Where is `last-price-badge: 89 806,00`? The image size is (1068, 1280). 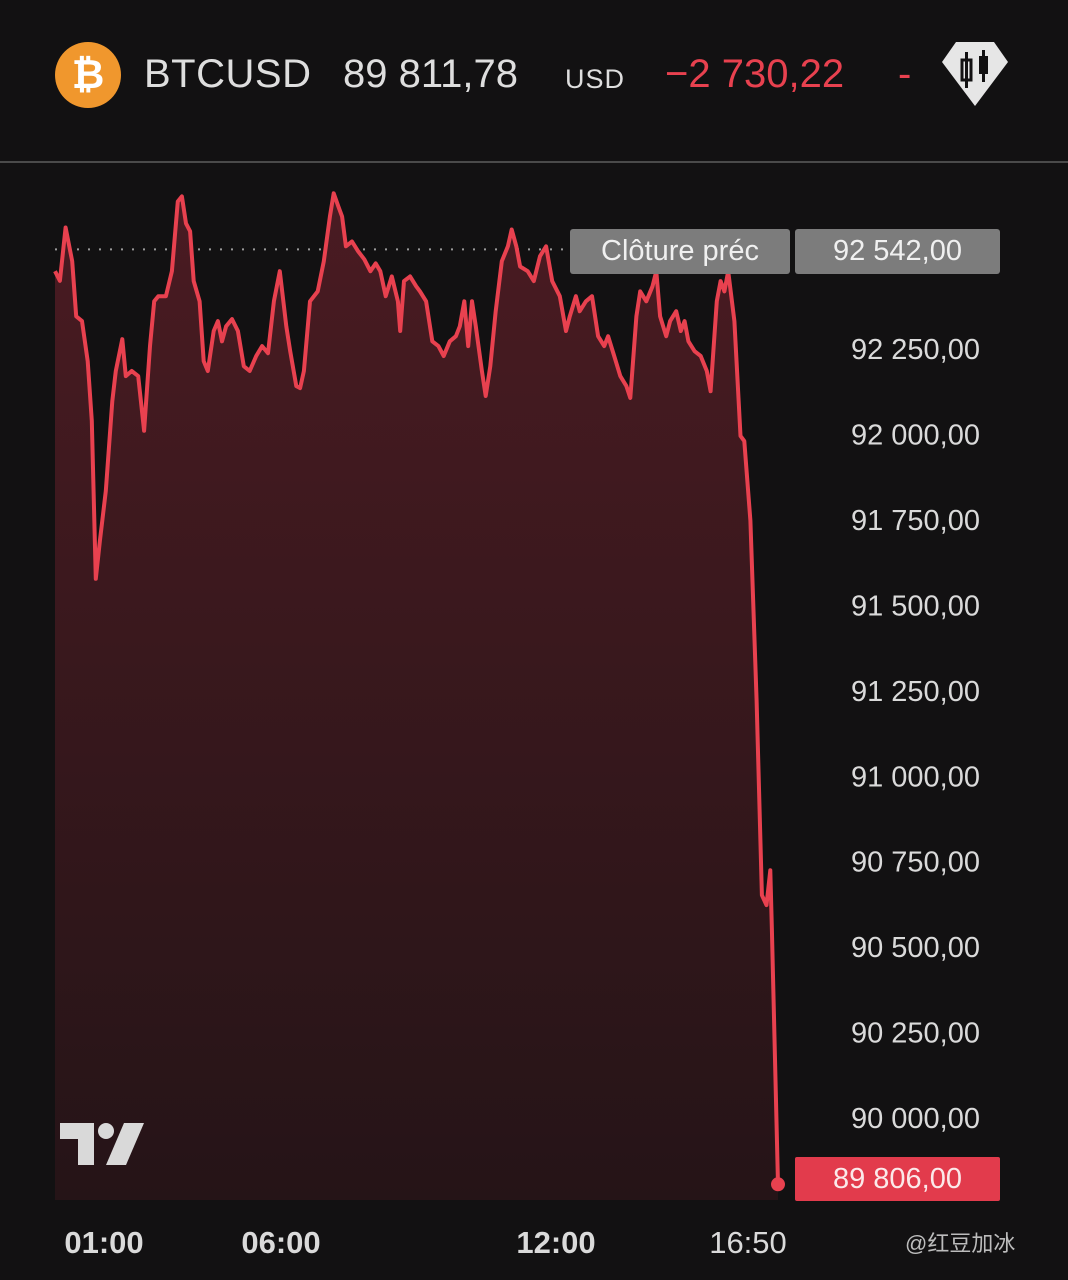
last-price-badge: 89 806,00 is located at coordinates (897, 1179).